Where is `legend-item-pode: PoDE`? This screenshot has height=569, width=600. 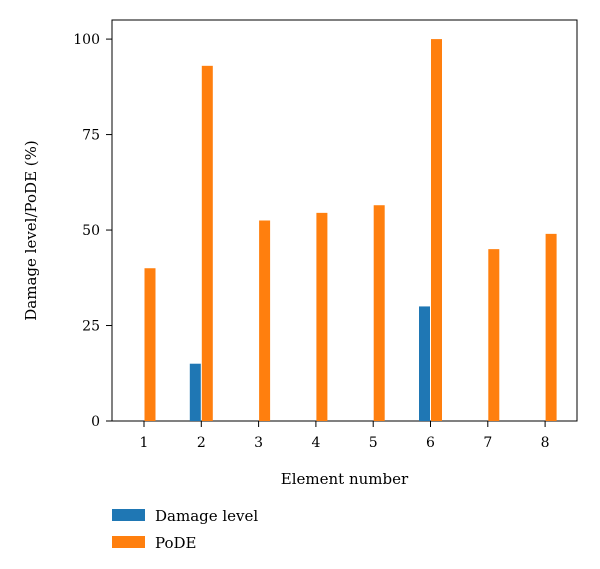 legend-item-pode: PoDE is located at coordinates (154, 543).